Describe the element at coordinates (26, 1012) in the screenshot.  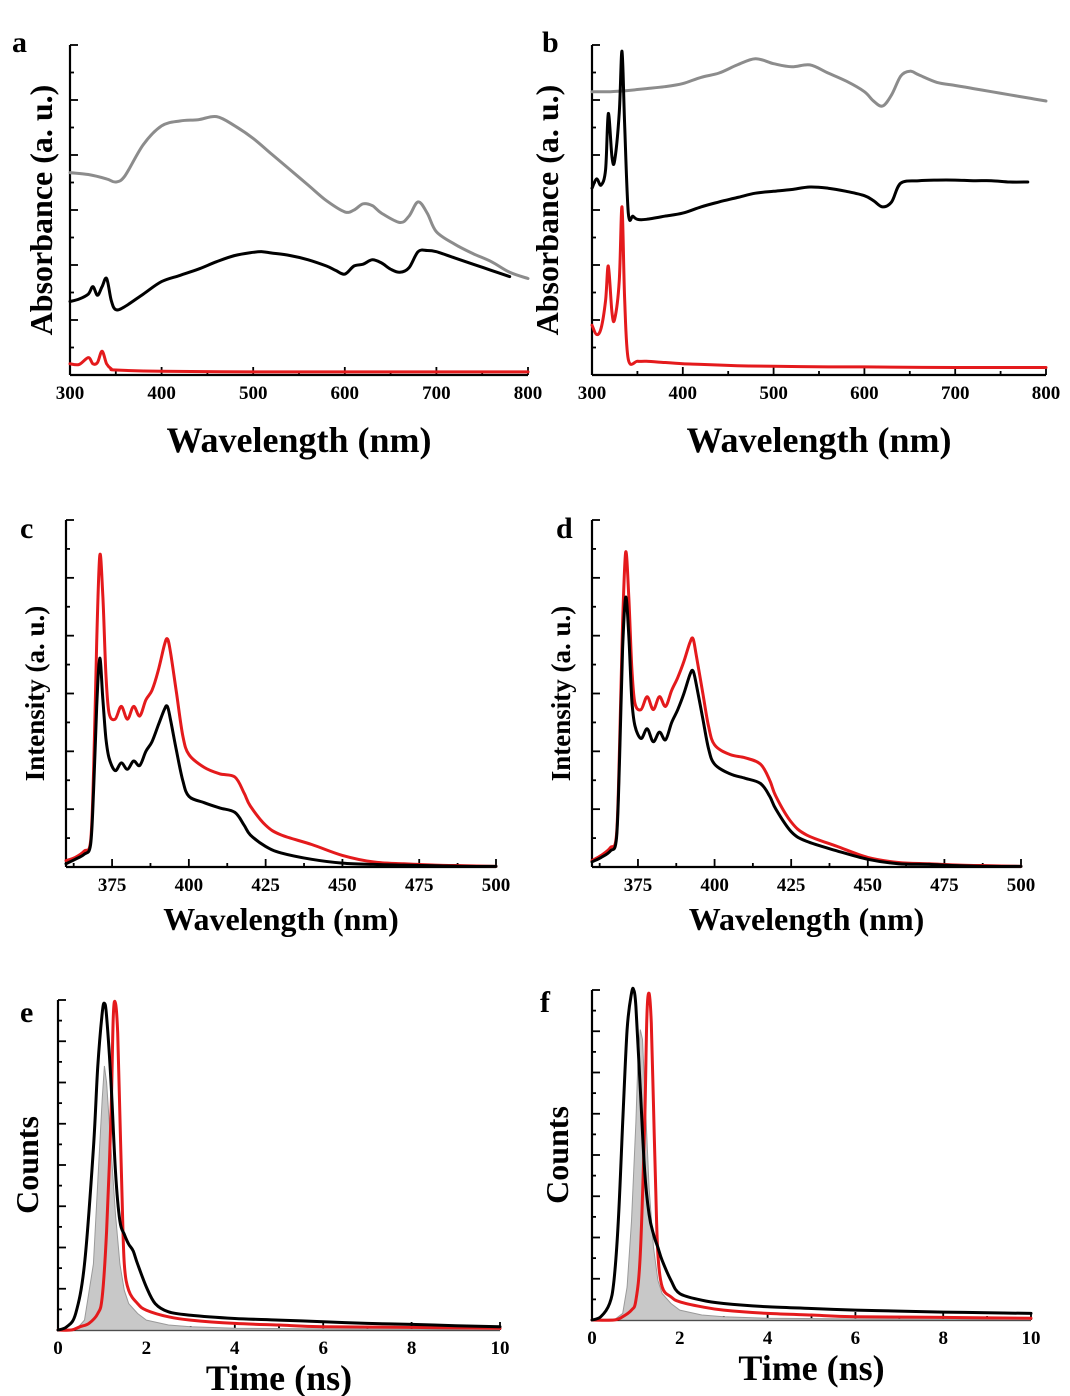
I see `panel-letter: e` at that location.